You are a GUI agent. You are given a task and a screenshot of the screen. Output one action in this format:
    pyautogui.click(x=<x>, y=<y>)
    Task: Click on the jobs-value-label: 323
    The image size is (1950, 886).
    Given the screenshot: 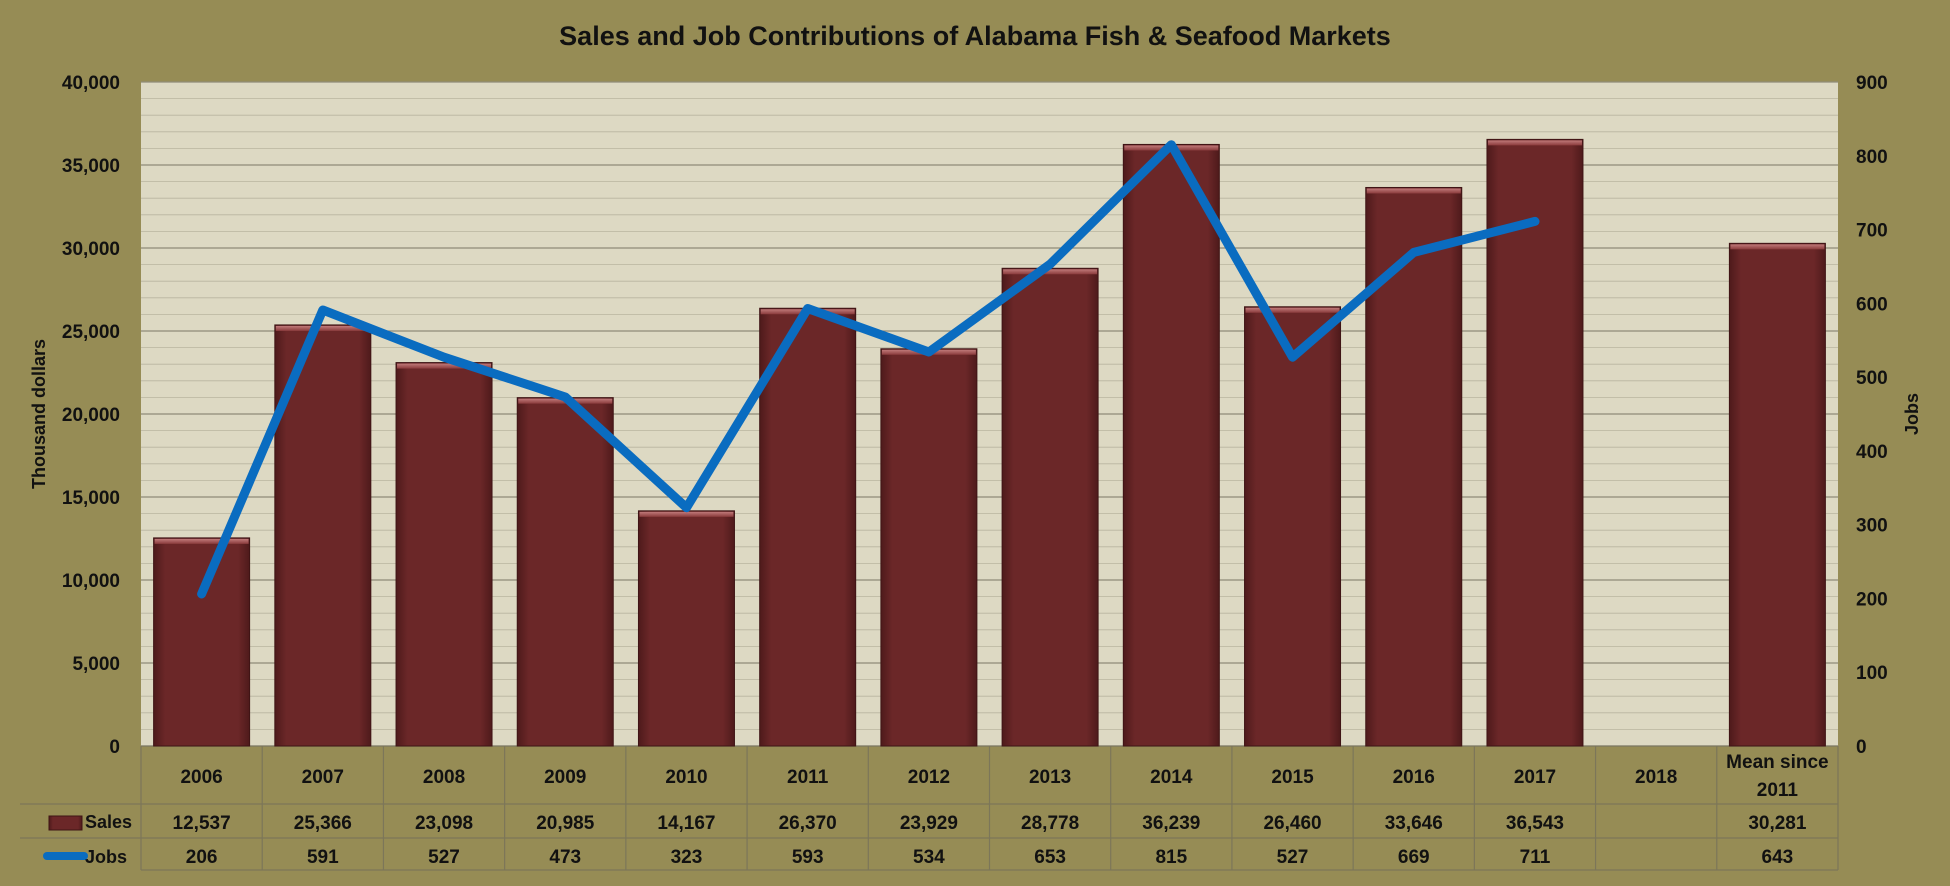 What is the action you would take?
    pyautogui.click(x=687, y=857)
    